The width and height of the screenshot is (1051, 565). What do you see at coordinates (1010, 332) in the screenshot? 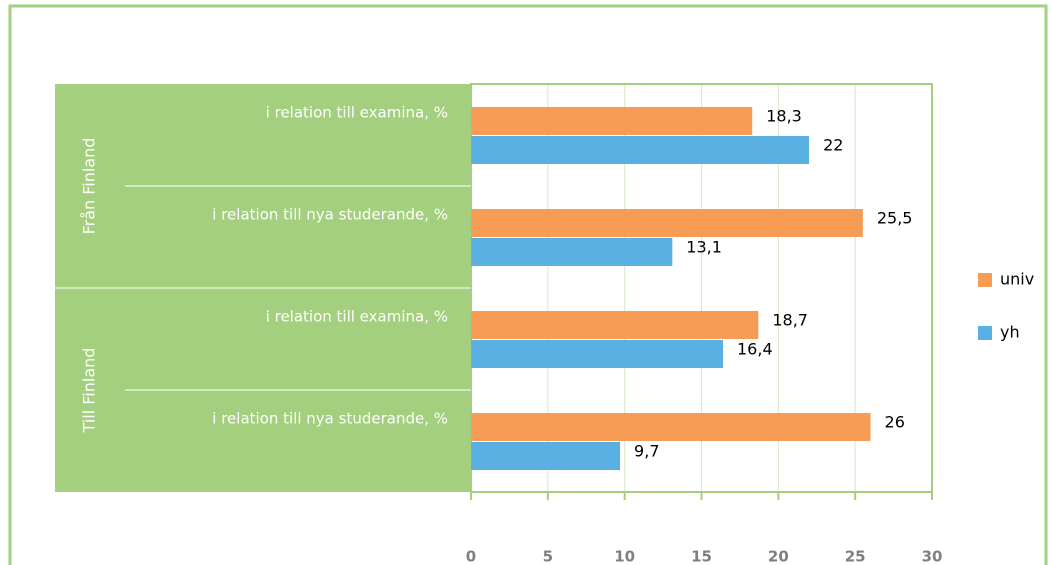
I see `legend-label: yh` at bounding box center [1010, 332].